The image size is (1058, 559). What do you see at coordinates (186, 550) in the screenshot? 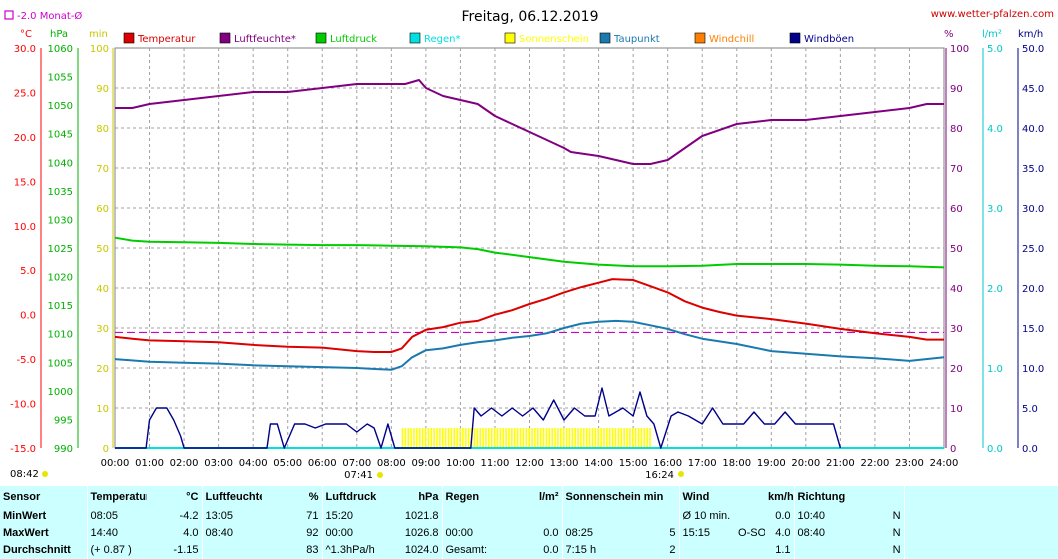
I see `temp-avg-value: -1.15` at bounding box center [186, 550].